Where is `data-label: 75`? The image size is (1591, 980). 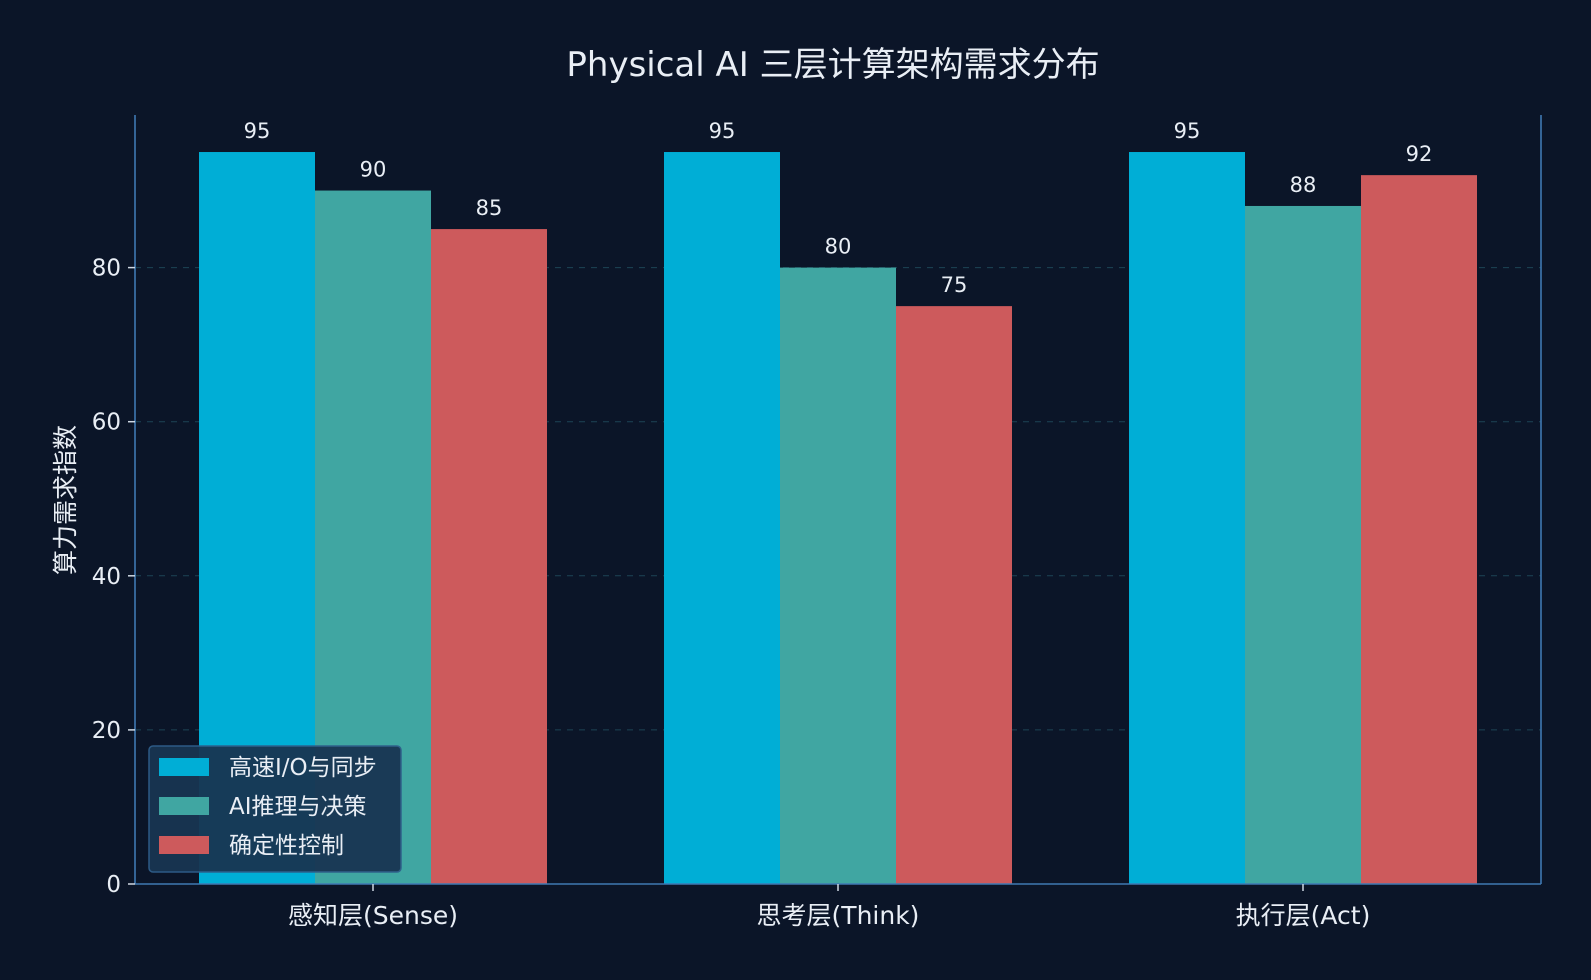 data-label: 75 is located at coordinates (954, 285).